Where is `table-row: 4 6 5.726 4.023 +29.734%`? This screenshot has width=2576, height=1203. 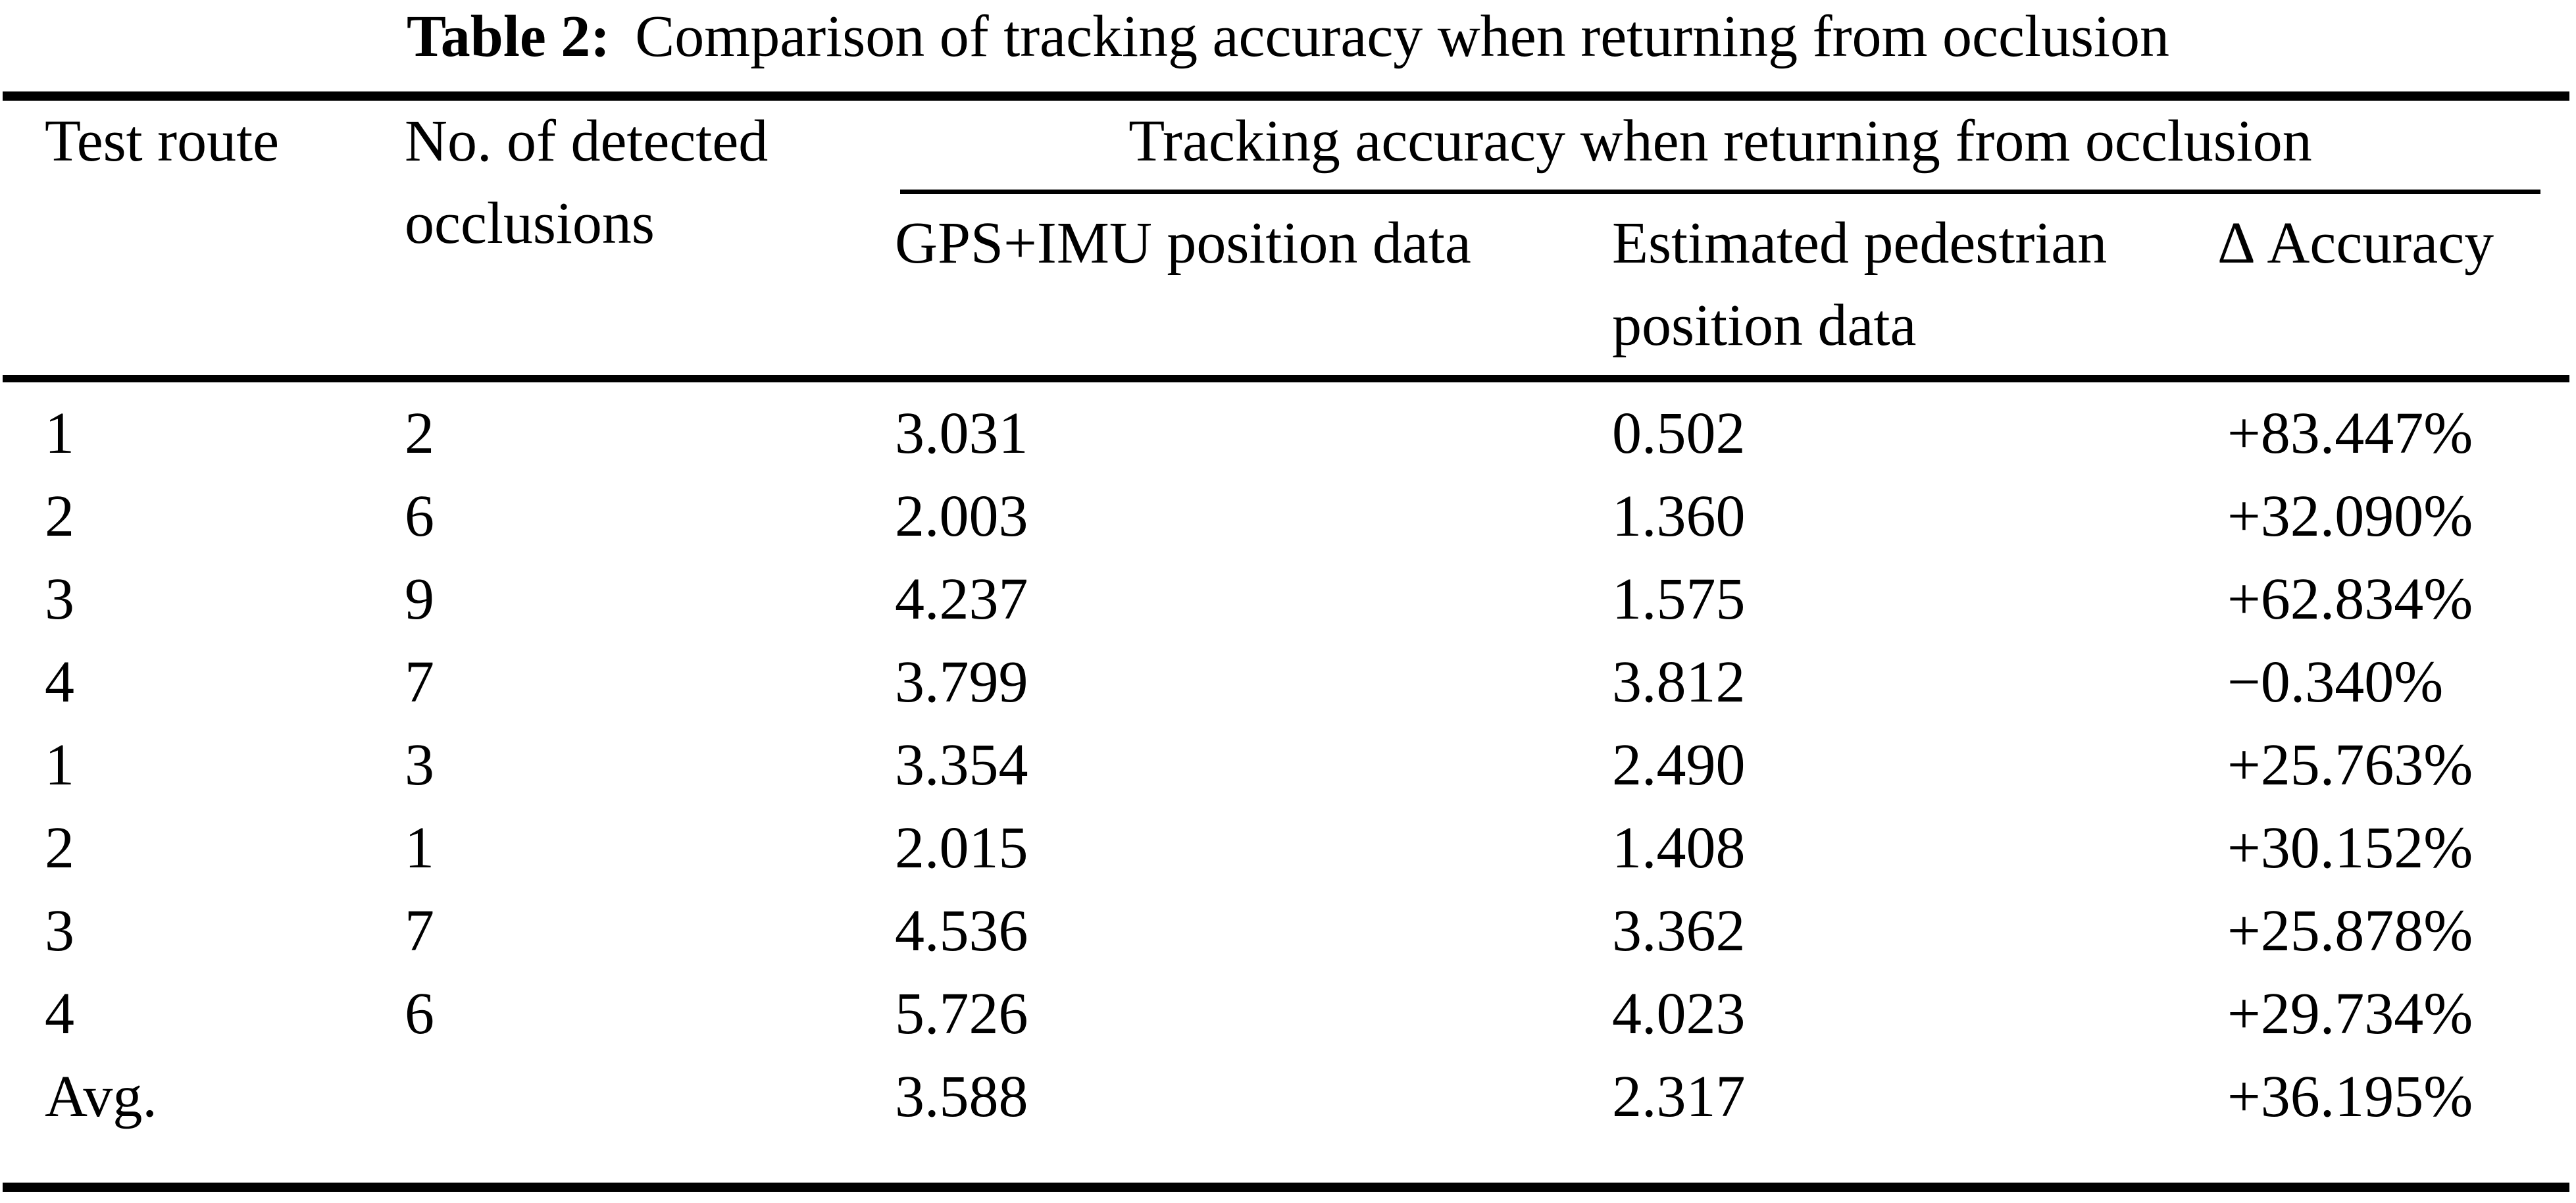
table-row: 4 6 5.726 4.023 +29.734% is located at coordinates (1288, 1026).